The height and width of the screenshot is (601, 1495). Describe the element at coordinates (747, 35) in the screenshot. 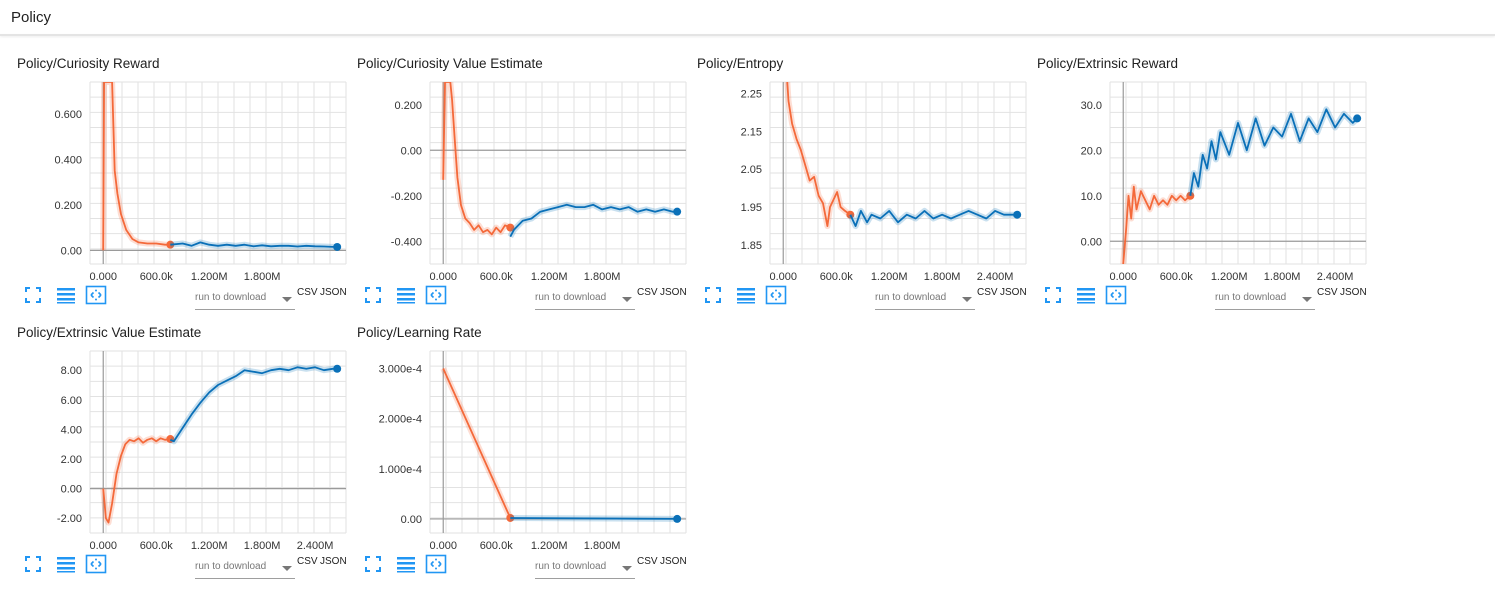

I see `section-divider` at that location.